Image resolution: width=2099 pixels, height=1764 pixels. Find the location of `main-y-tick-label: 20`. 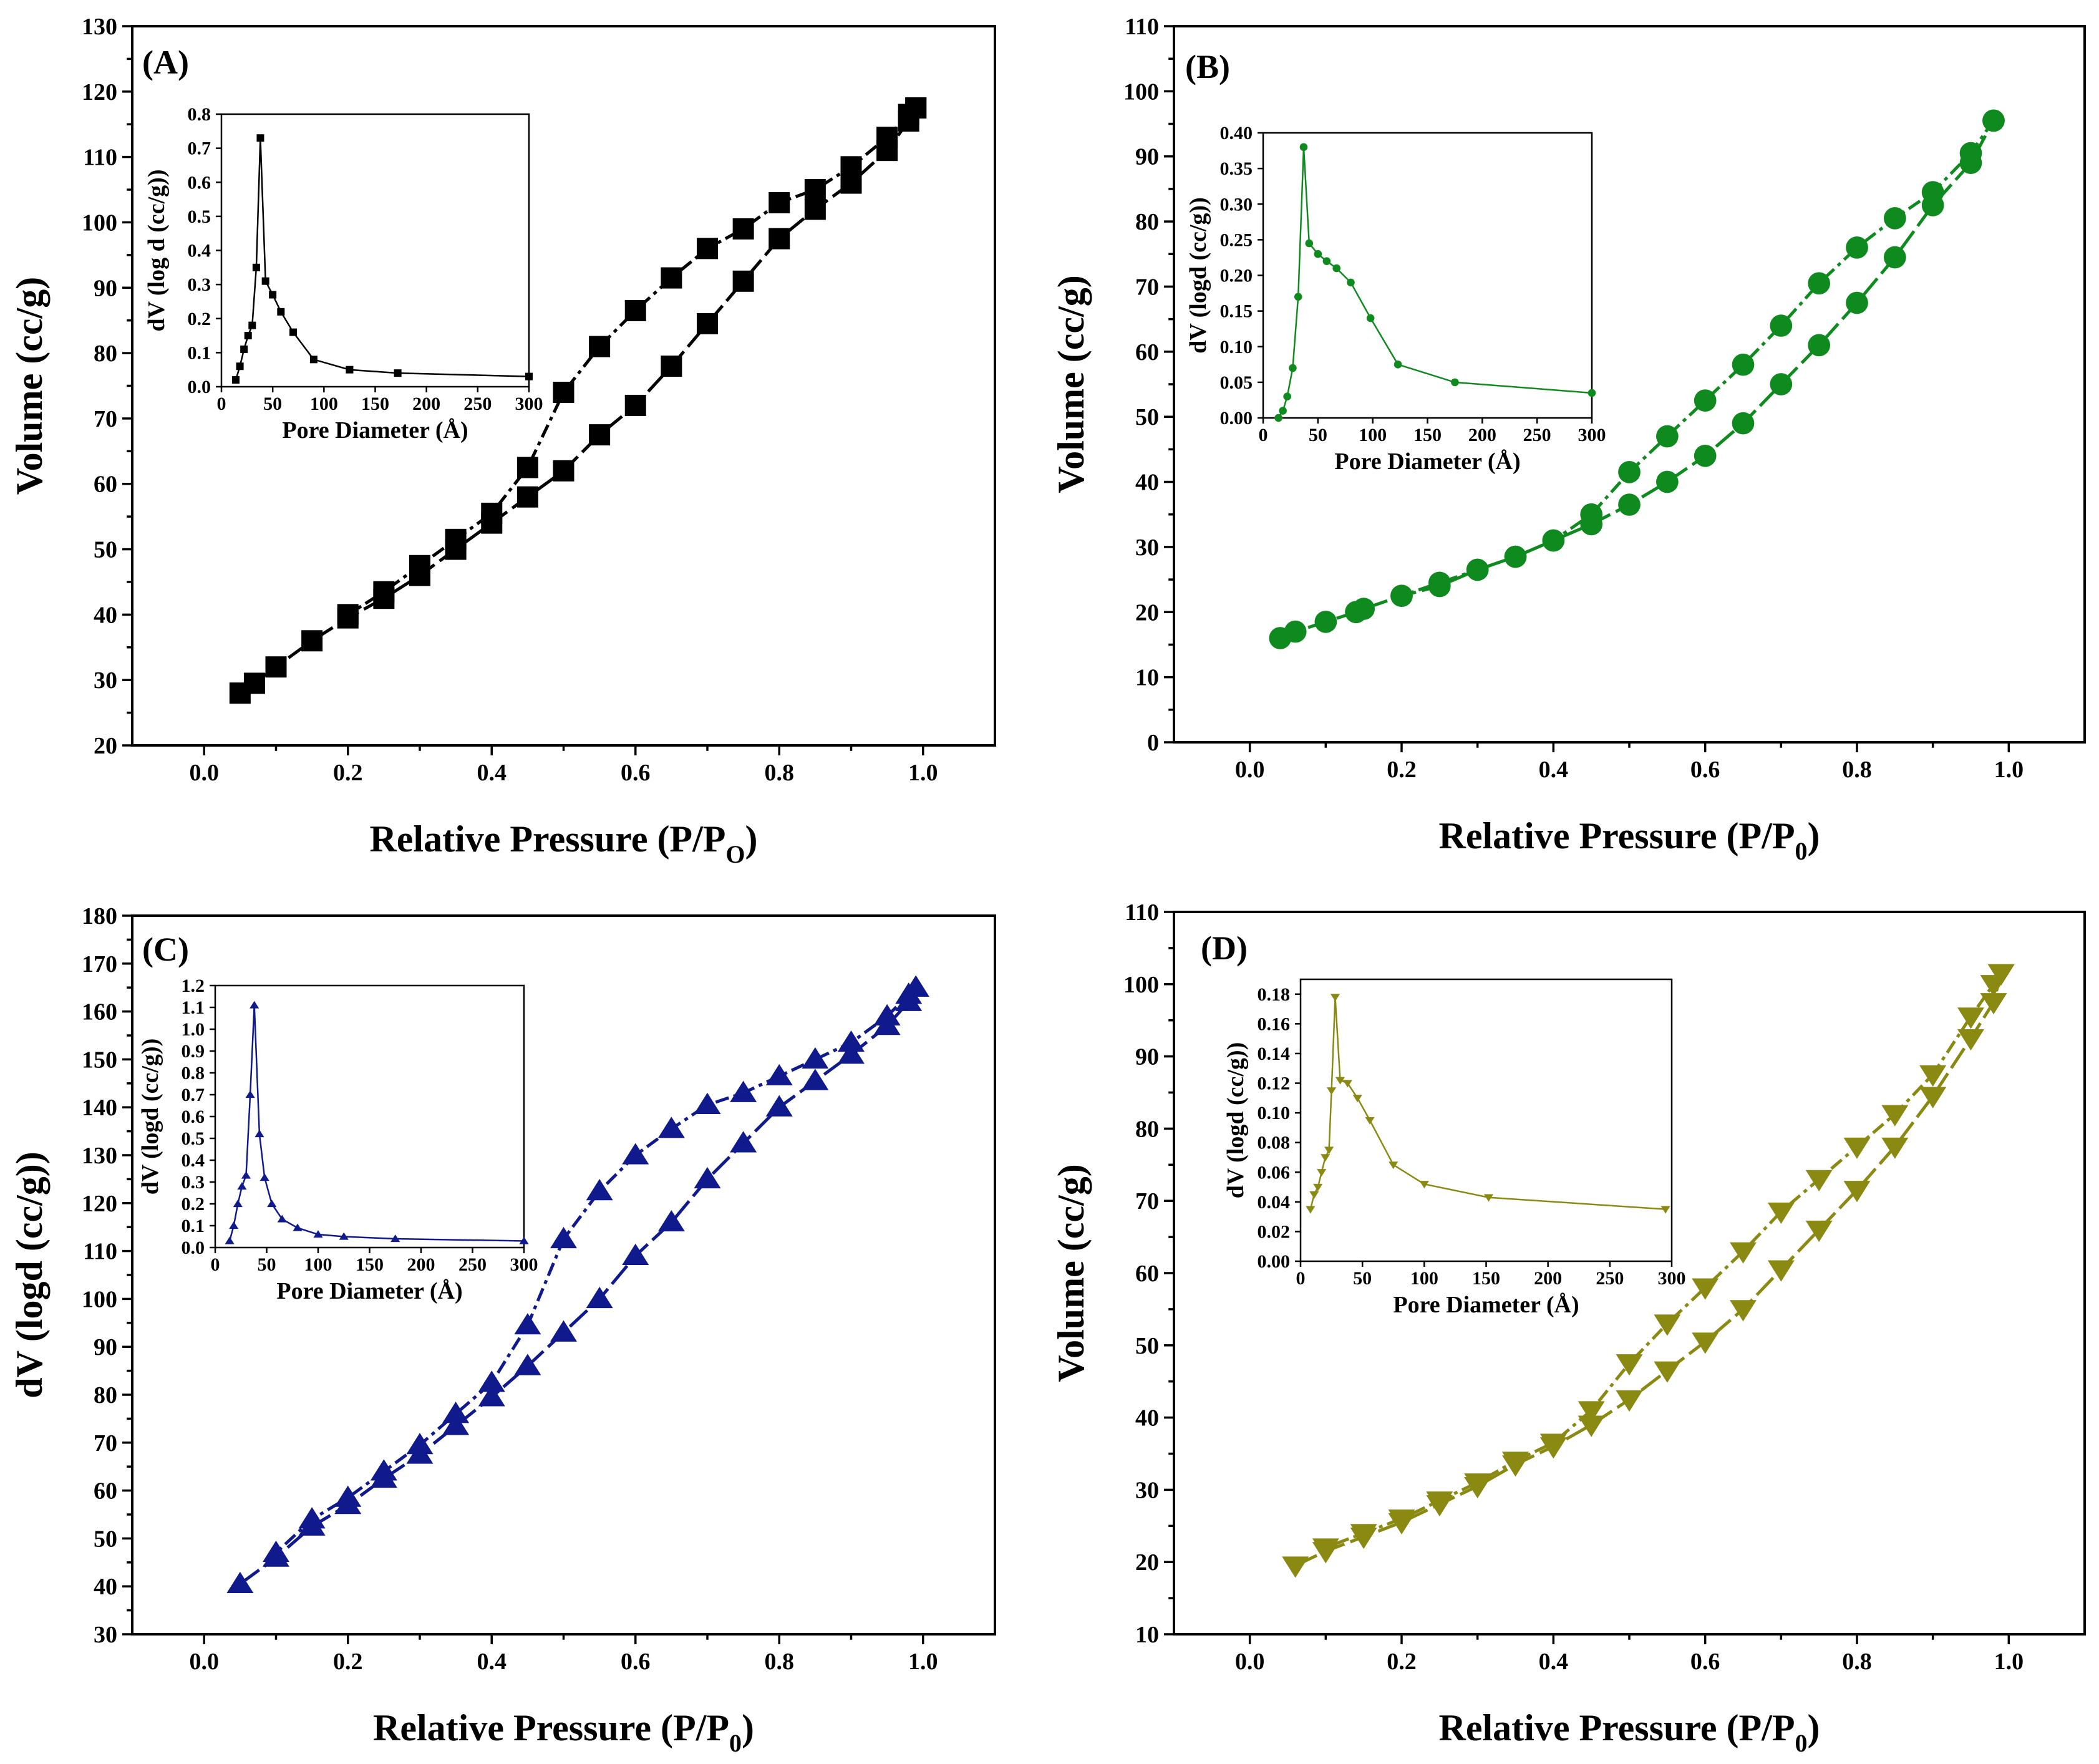

main-y-tick-label: 20 is located at coordinates (1147, 1562).